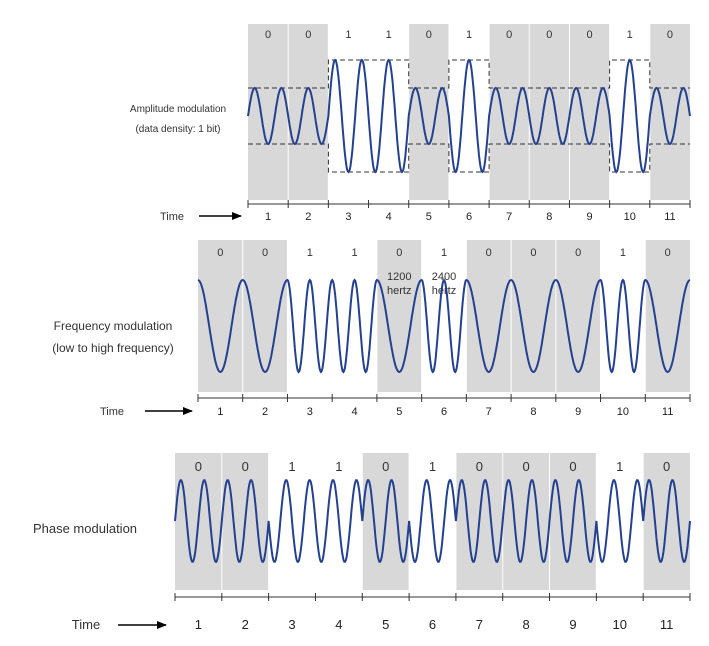  I want to click on phase-tick-label: 11, so click(667, 624).